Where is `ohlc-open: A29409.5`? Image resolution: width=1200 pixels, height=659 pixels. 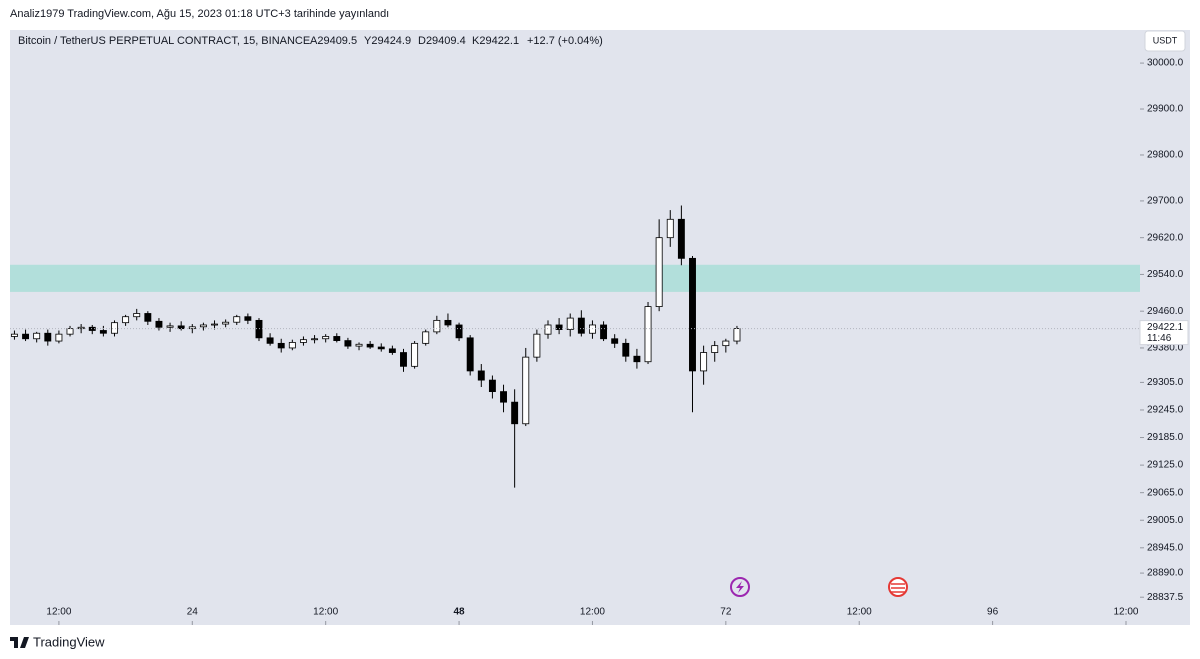
ohlc-open: A29409.5 is located at coordinates (333, 41).